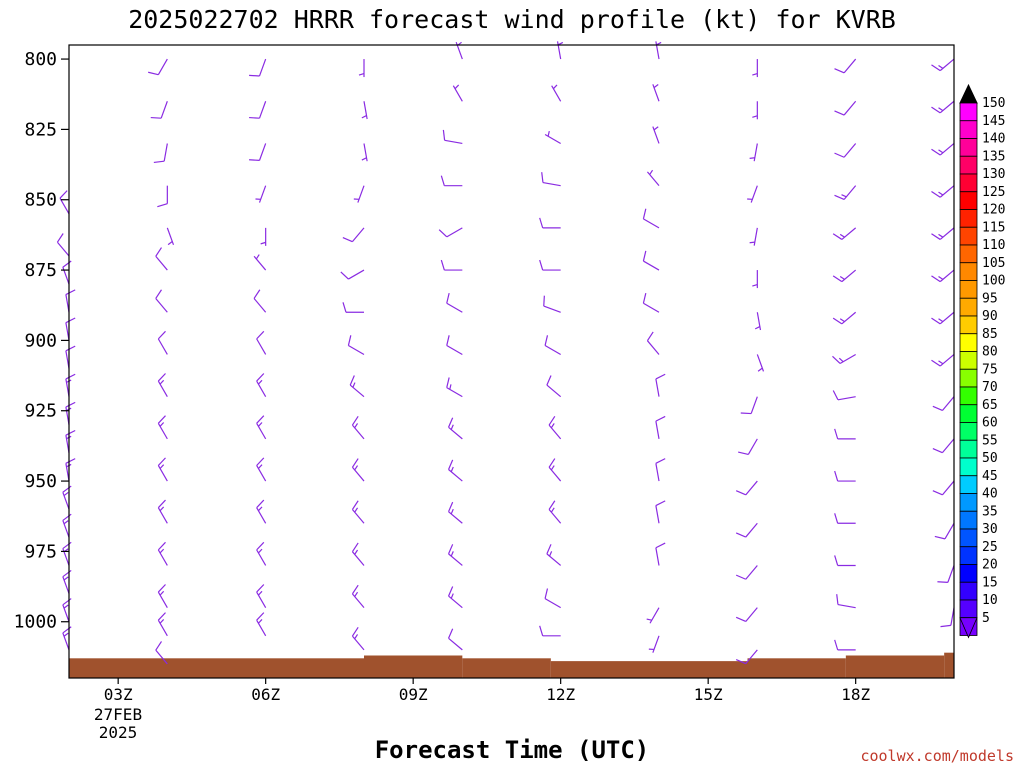 The height and width of the screenshot is (768, 1024). Describe the element at coordinates (990, 458) in the screenshot. I see `colorbar-label-50: 50` at that location.